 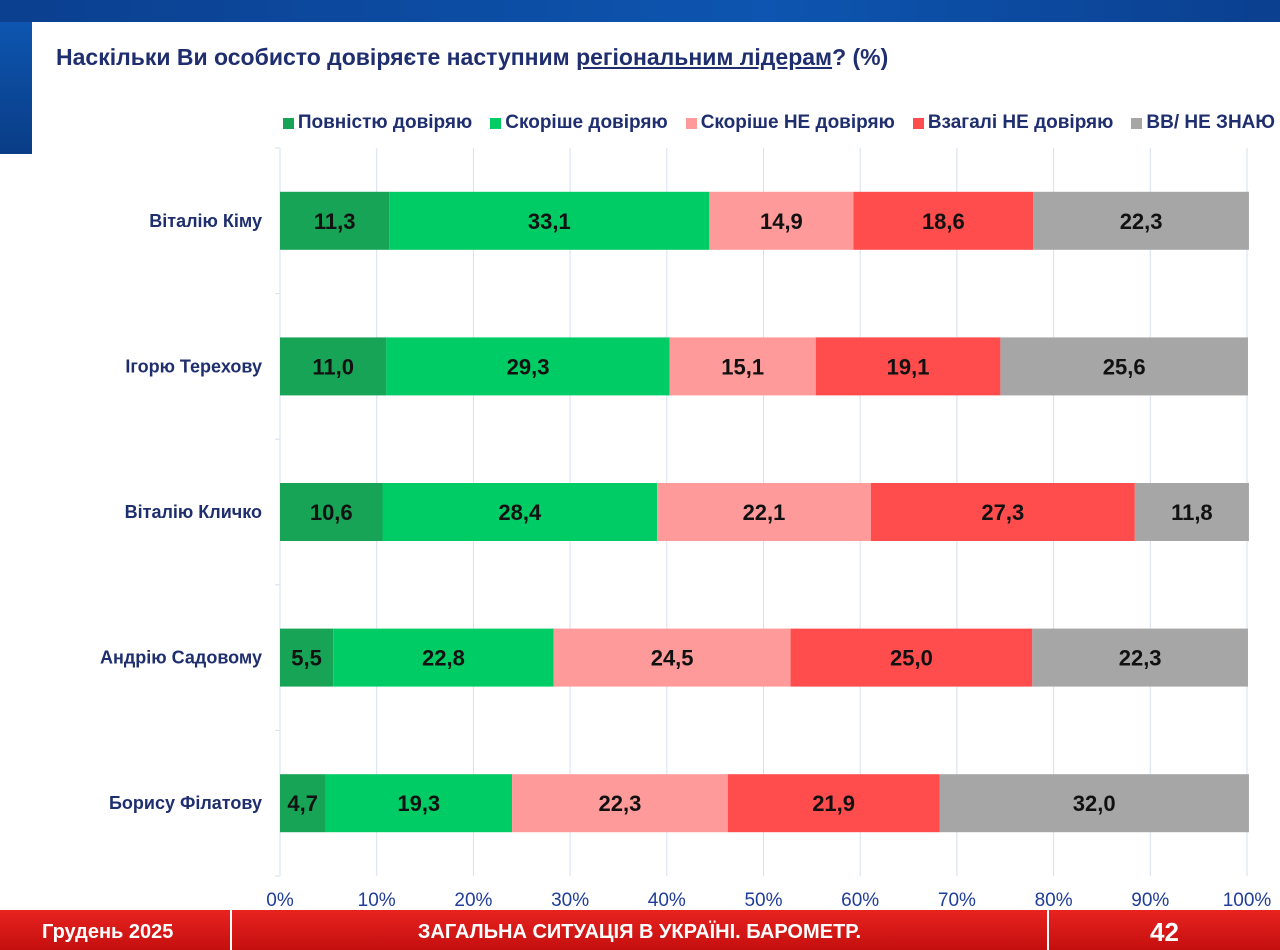 I want to click on category-label: Ігорю Терехову, so click(x=193, y=366).